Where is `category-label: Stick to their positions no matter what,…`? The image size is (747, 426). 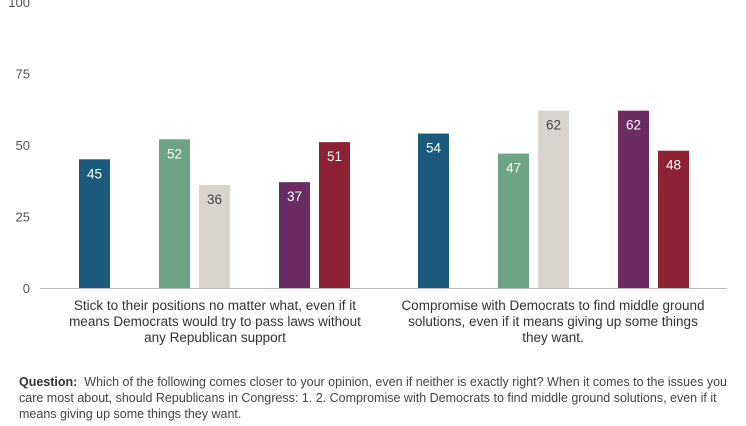
category-label: Stick to their positions no matter what,… is located at coordinates (215, 321).